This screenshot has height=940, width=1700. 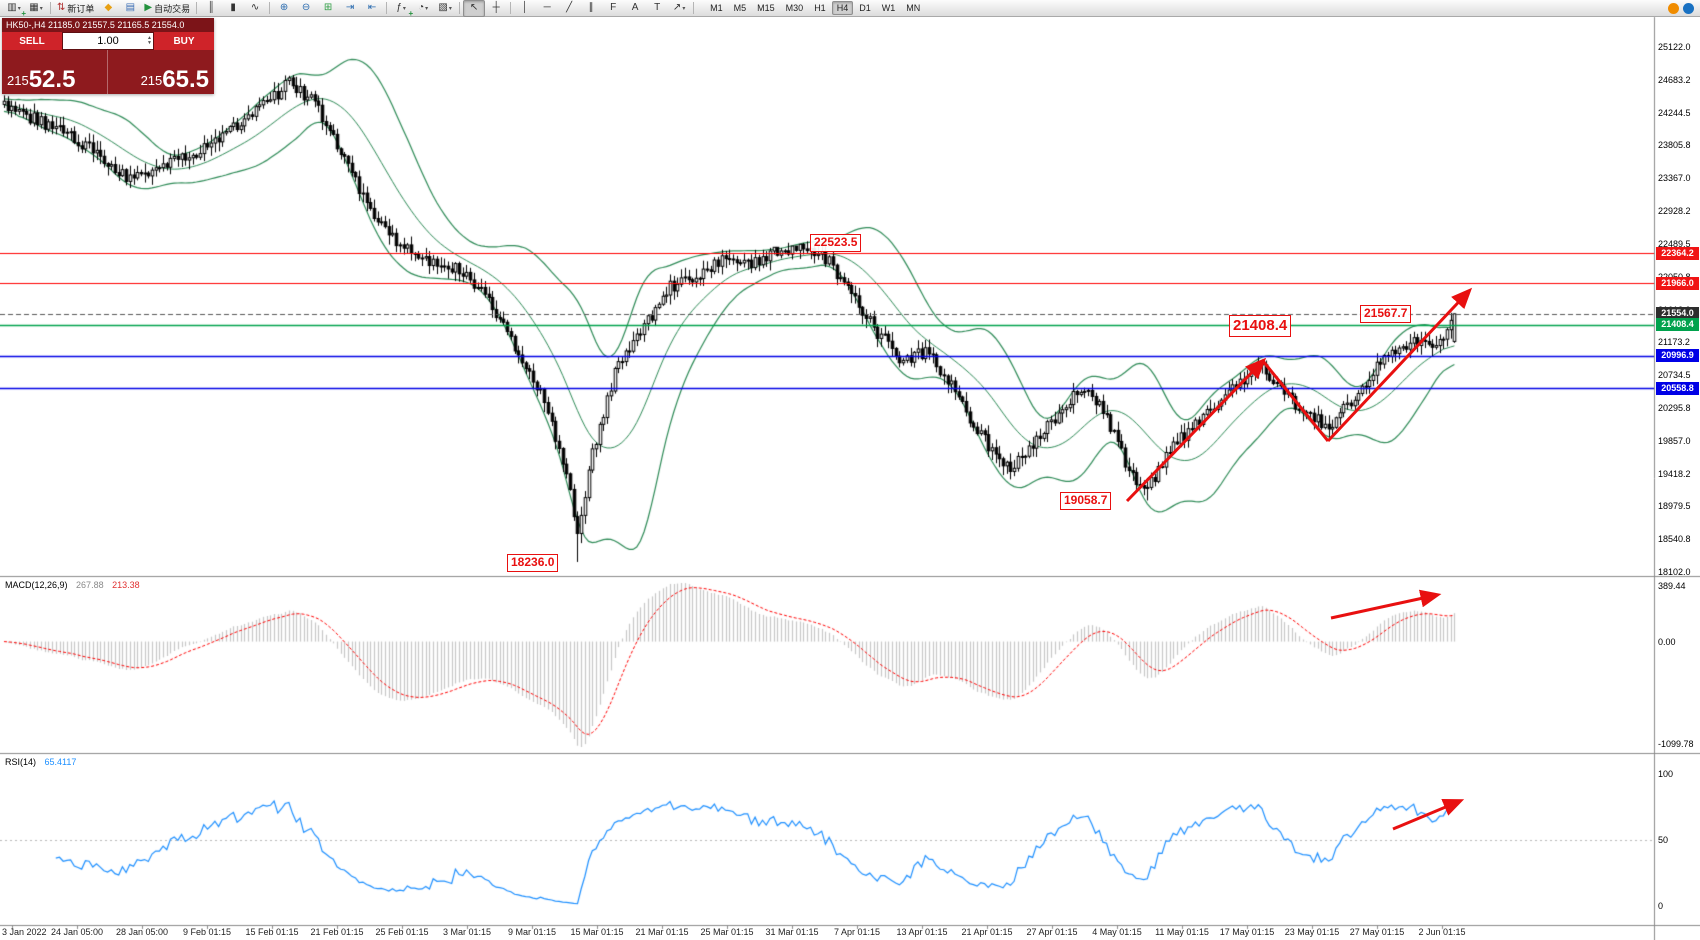 I want to click on bid-price-big-digits: 52.5, so click(x=52, y=79).